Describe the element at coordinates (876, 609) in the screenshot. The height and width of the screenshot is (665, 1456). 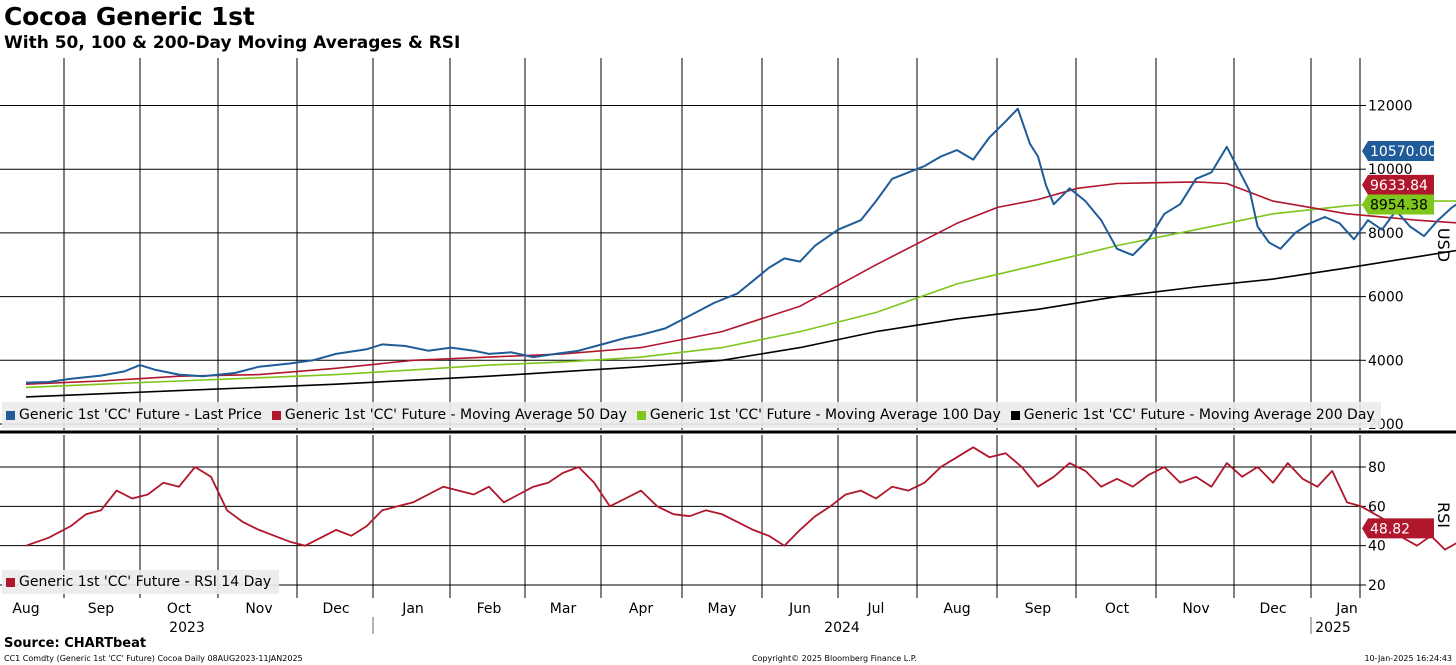
I see `x-month-label-11: Jul` at that location.